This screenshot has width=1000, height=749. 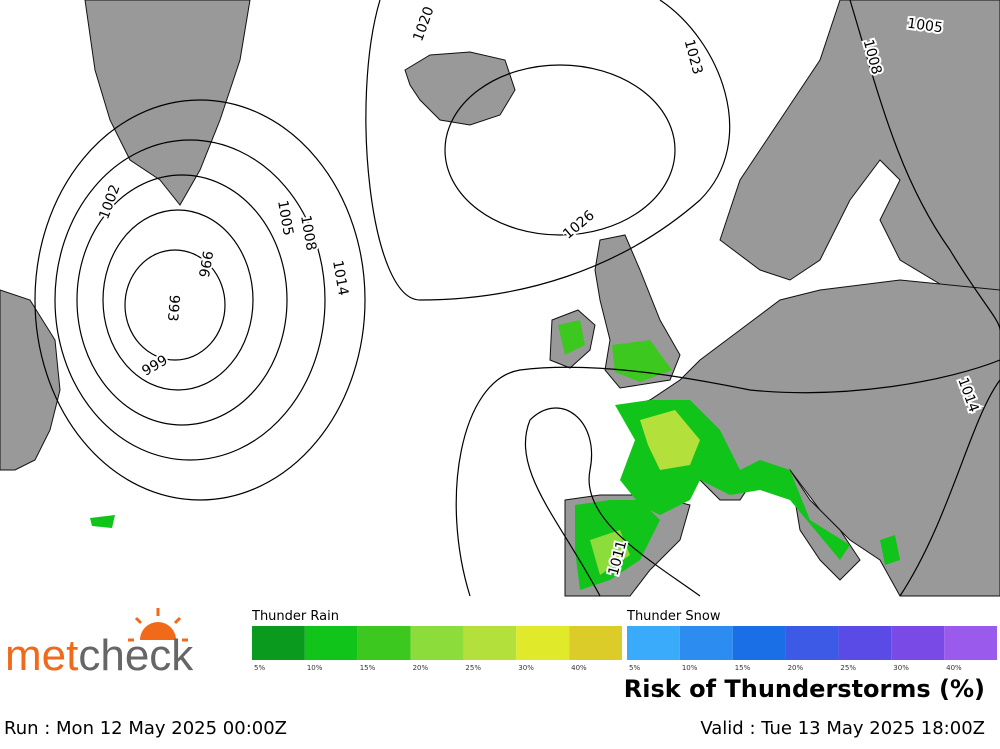 I want to click on logo: metcheck, so click(x=99, y=644).